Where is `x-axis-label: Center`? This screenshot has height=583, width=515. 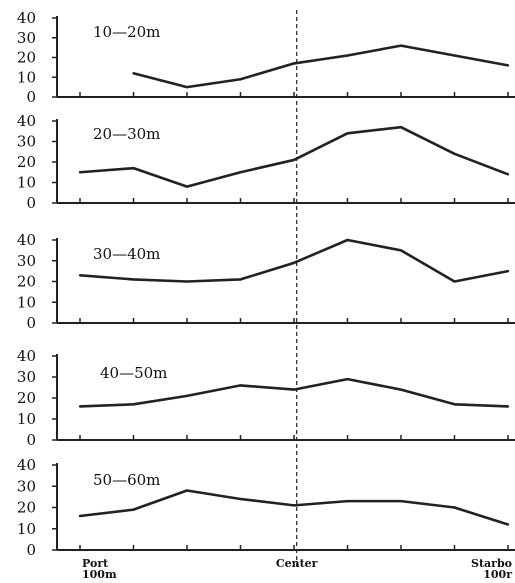 x-axis-label: Center is located at coordinates (297, 563).